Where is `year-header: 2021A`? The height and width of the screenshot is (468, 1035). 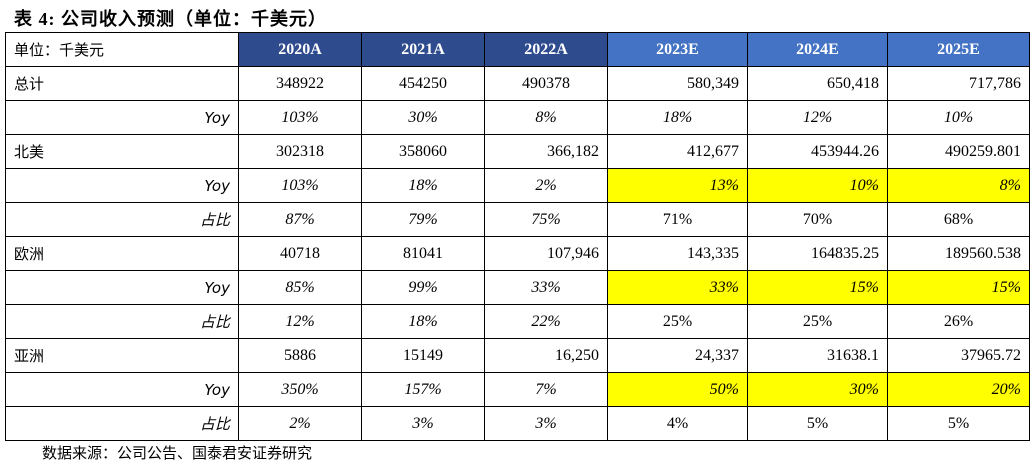 year-header: 2021A is located at coordinates (423, 49).